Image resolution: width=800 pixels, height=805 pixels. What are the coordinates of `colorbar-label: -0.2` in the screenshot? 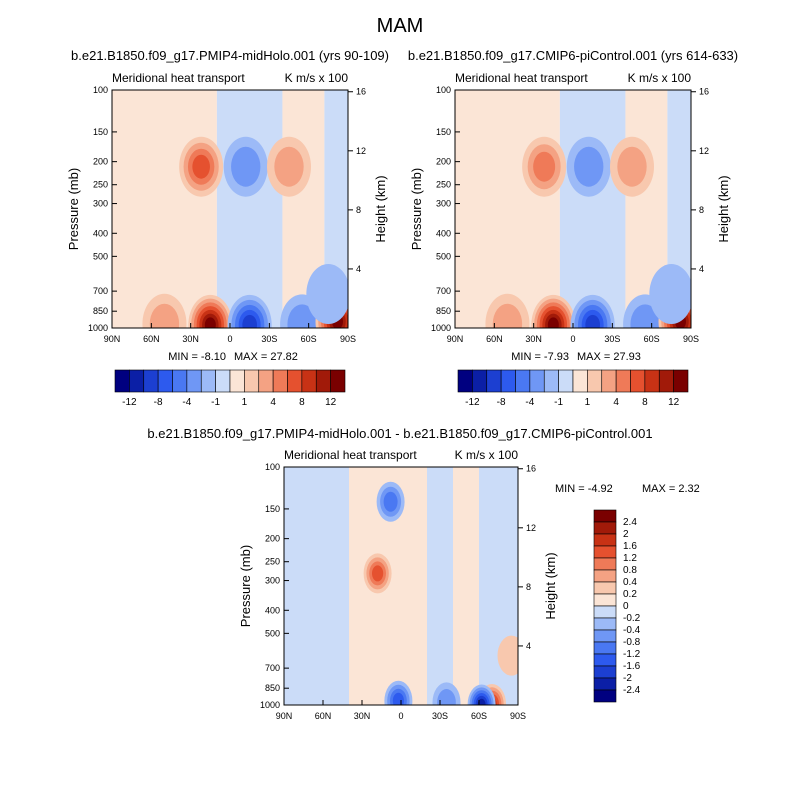 It's located at (632, 618).